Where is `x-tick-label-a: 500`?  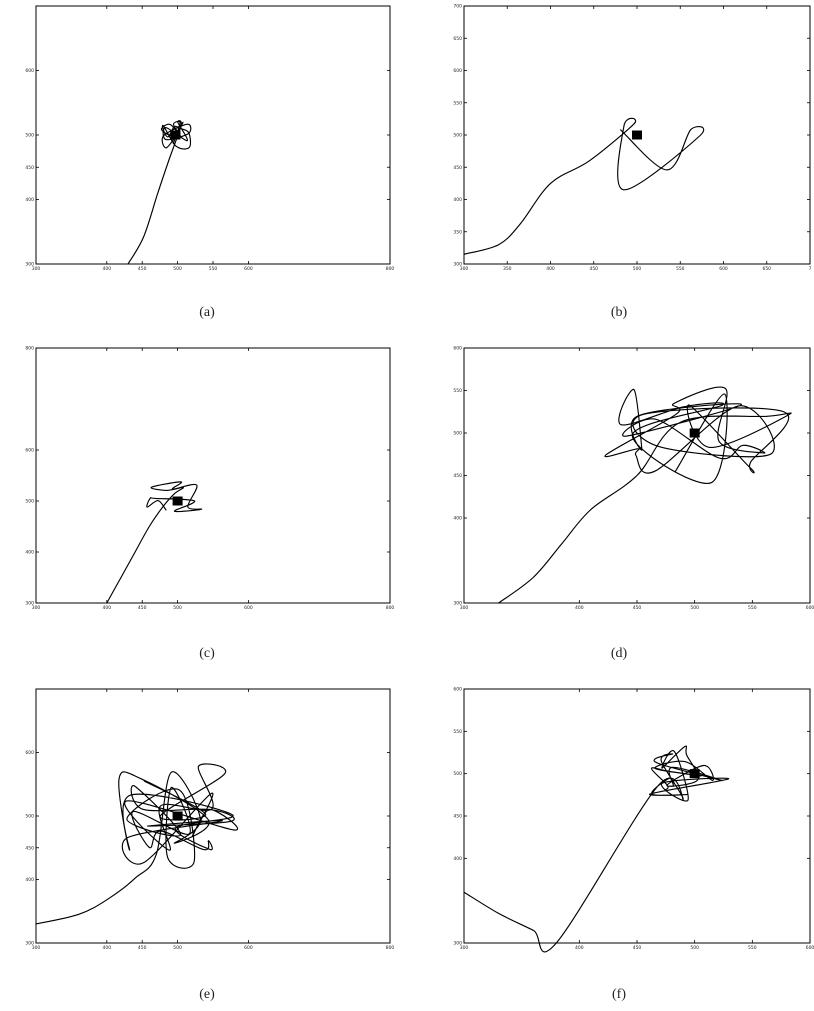
x-tick-label-a: 500 is located at coordinates (177, 269).